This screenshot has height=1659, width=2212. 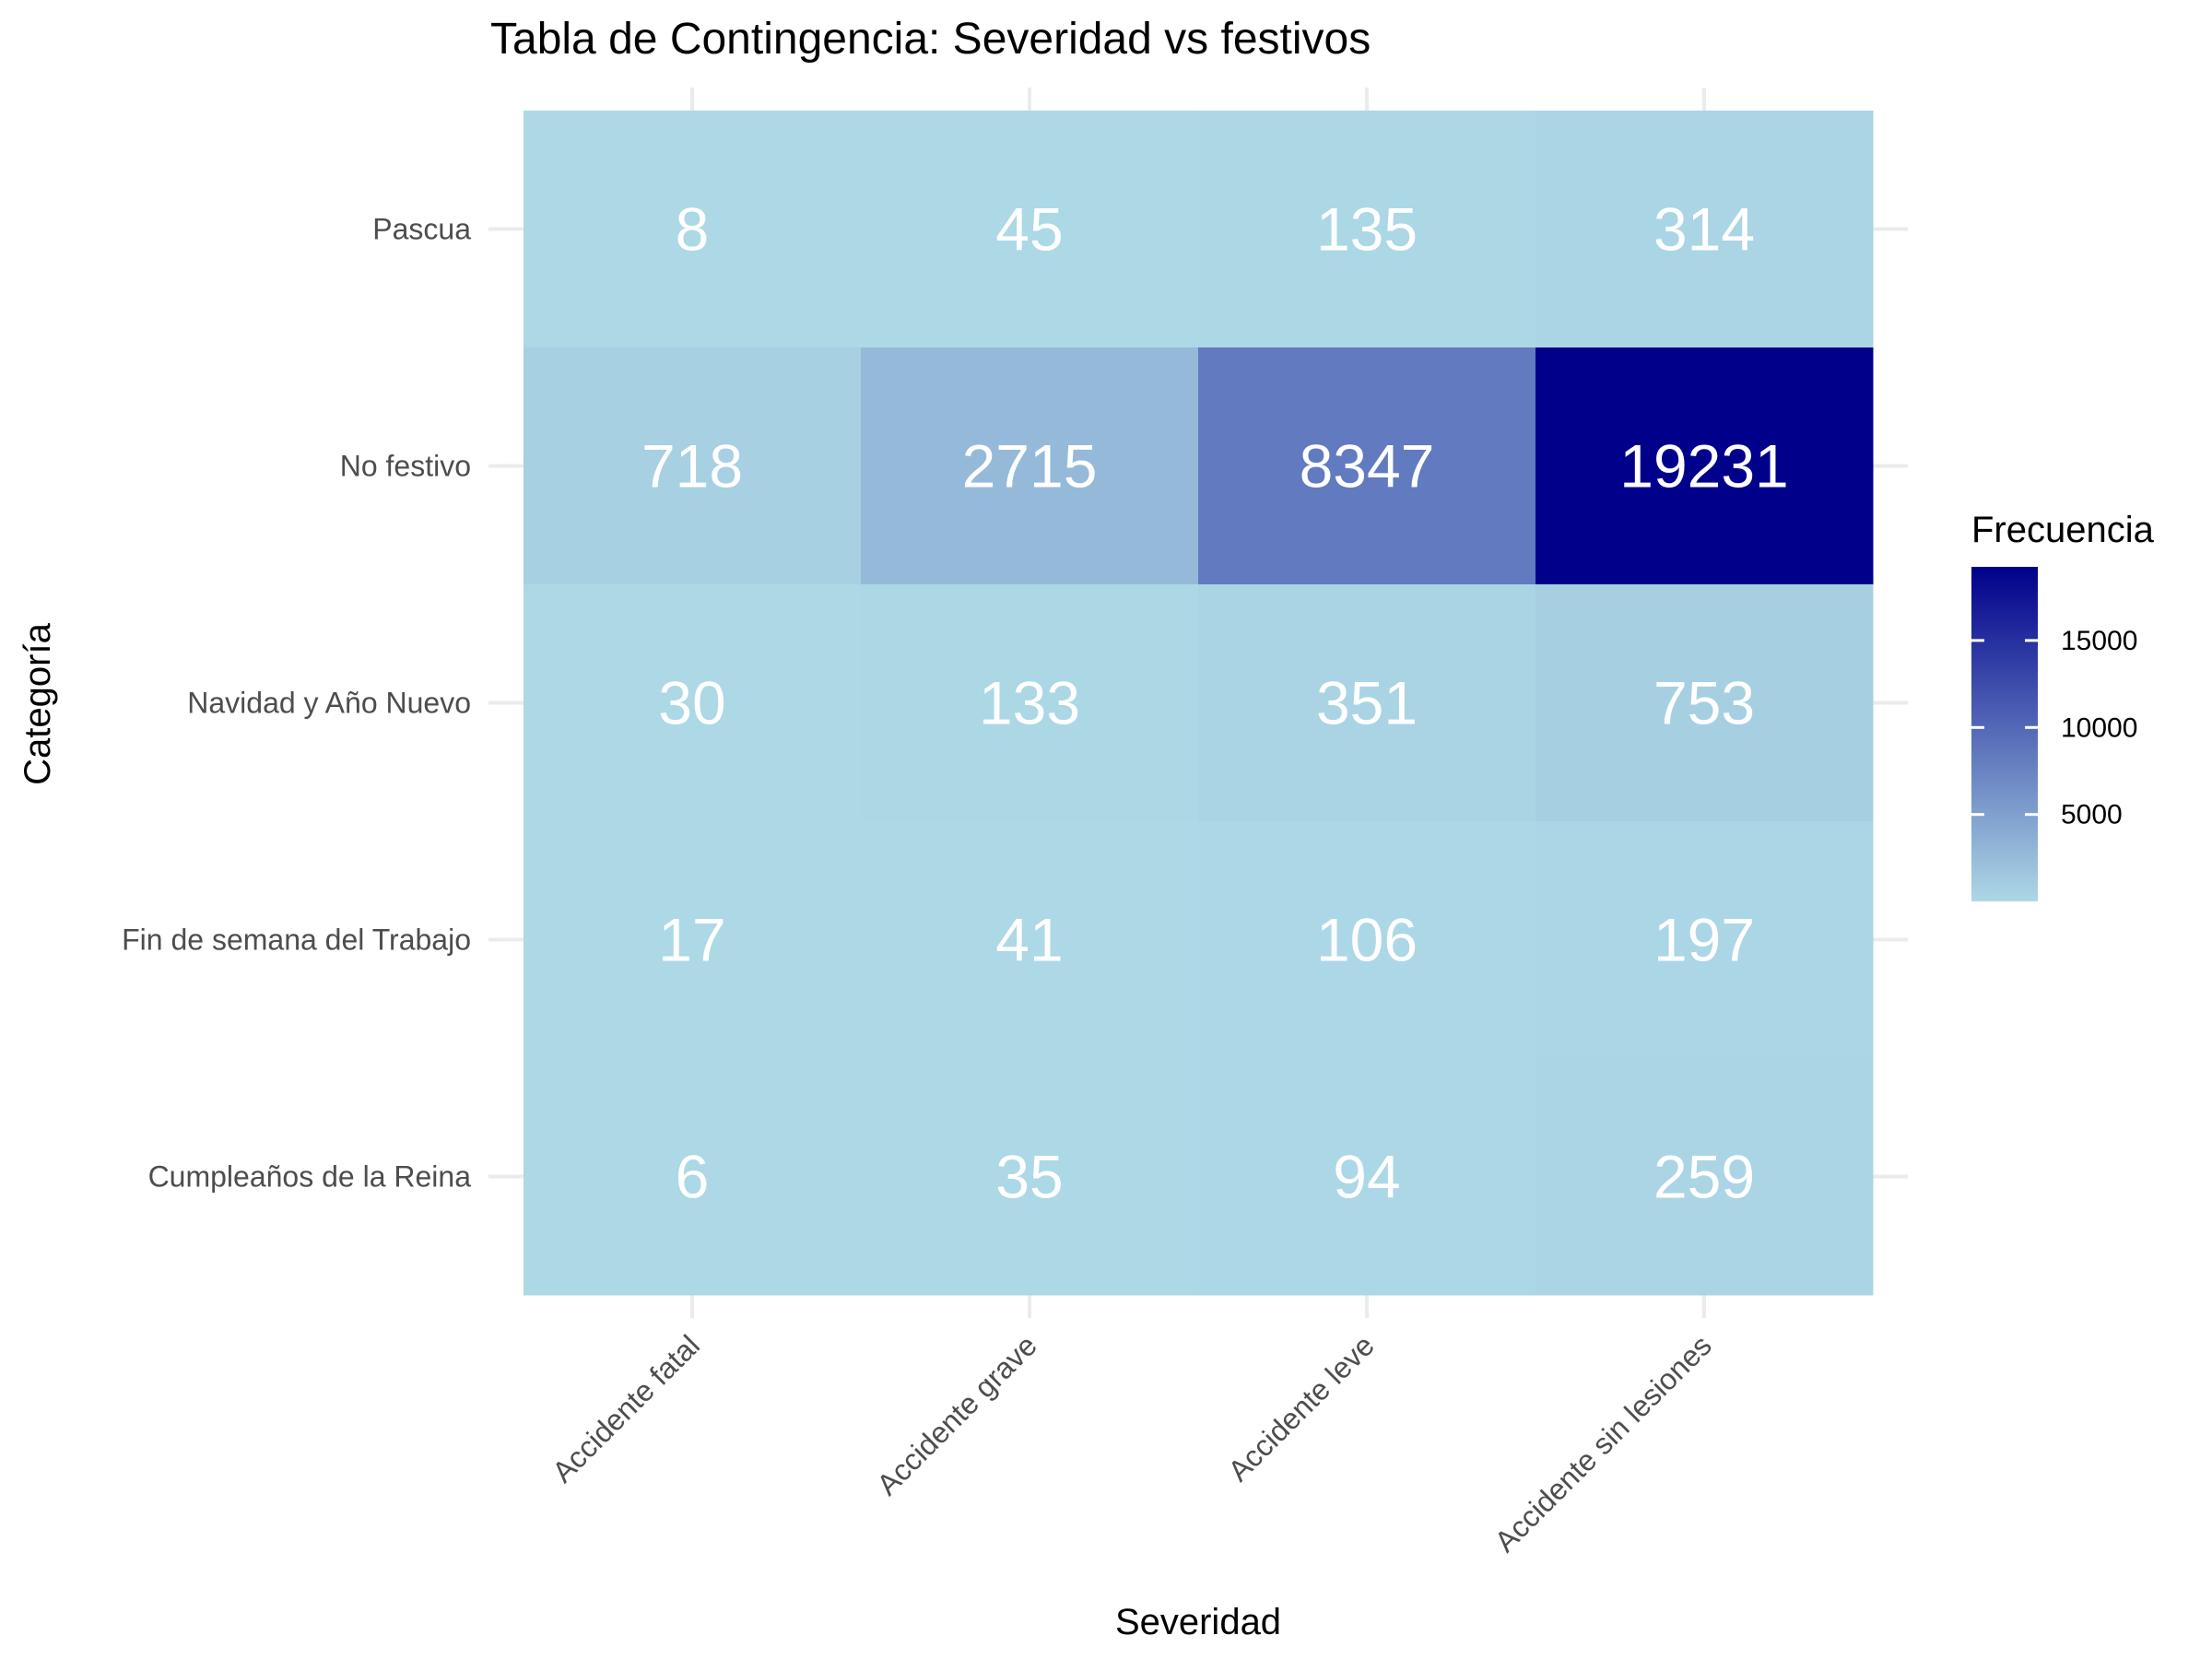 I want to click on cell-value-label: 197, so click(x=1704, y=940).